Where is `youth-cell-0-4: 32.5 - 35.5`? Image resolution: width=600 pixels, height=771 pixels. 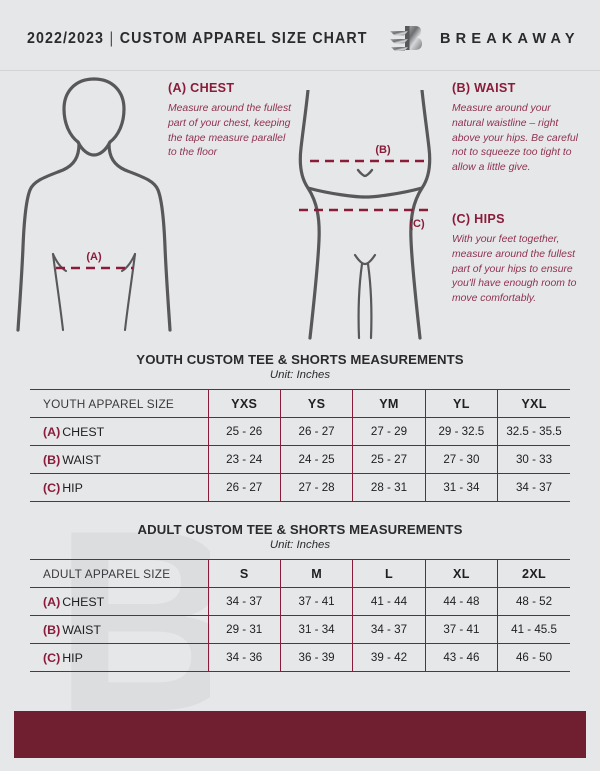 youth-cell-0-4: 32.5 - 35.5 is located at coordinates (533, 431).